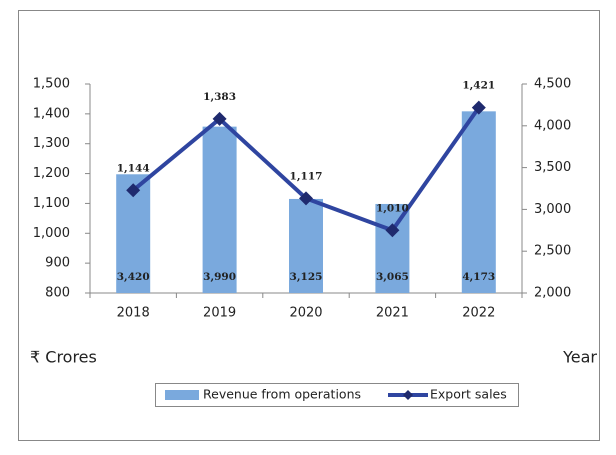  What do you see at coordinates (306, 277) in the screenshot?
I see `bar-value-label: 3,125` at bounding box center [306, 277].